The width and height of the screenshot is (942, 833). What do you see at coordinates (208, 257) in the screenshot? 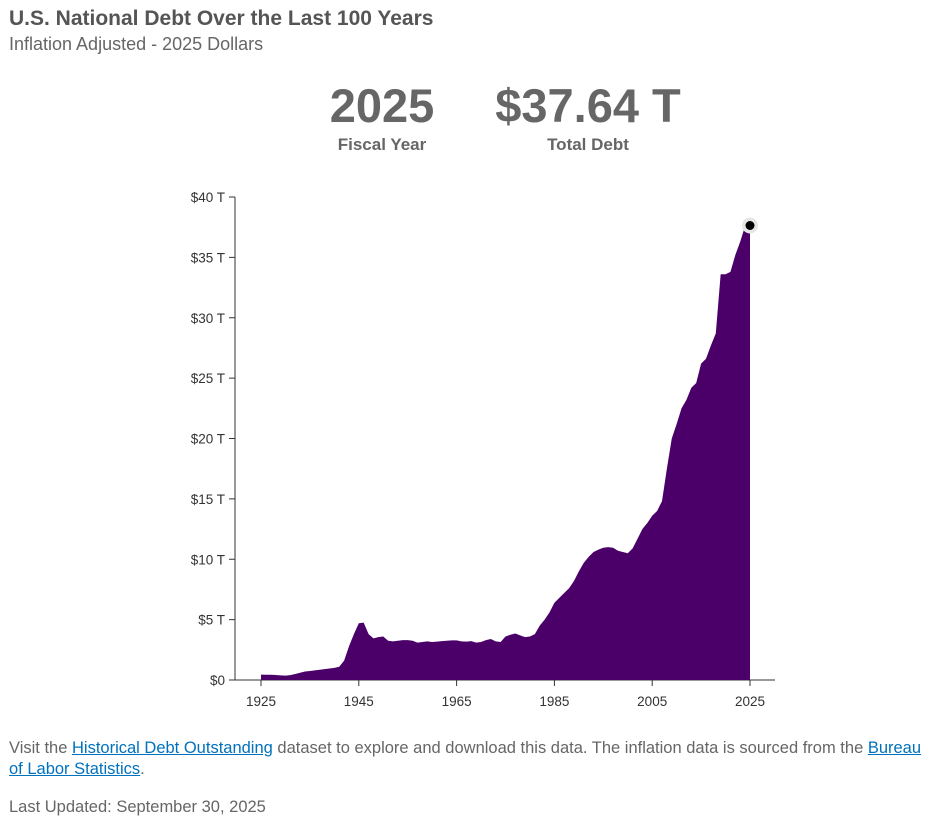
I see `y-tick-label: $35 T` at bounding box center [208, 257].